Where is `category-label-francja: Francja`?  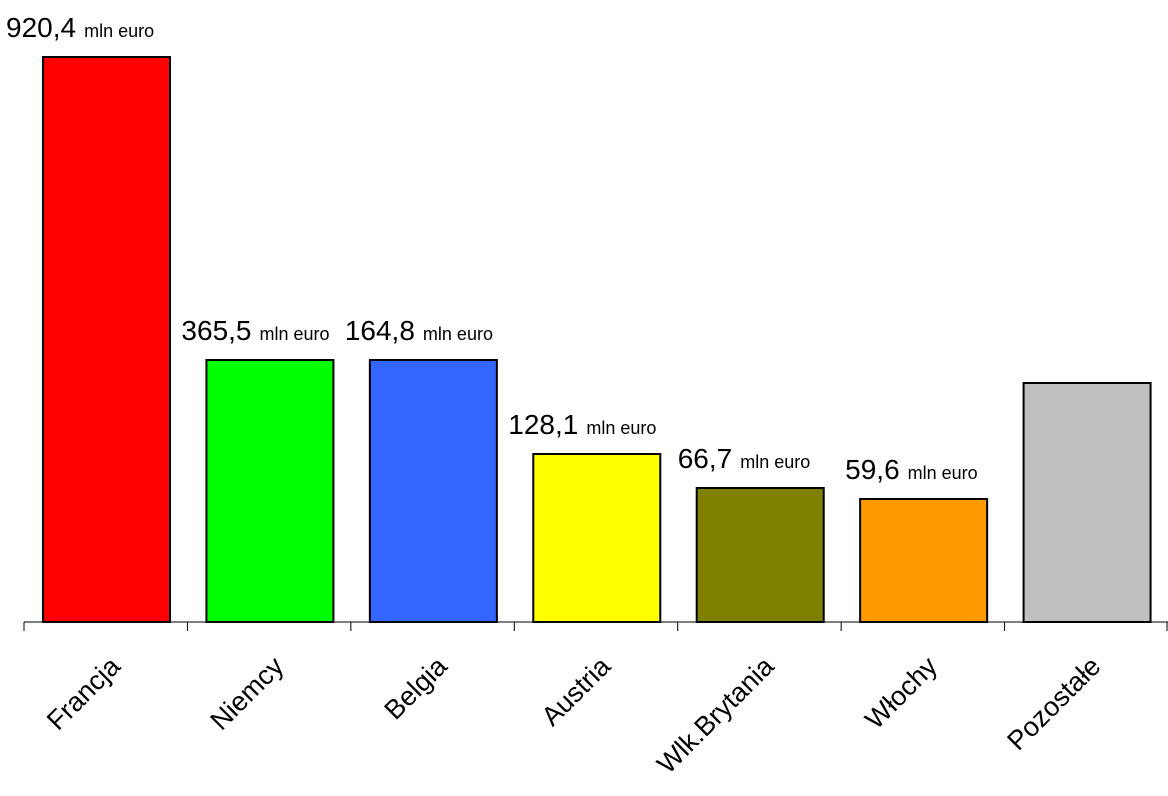
category-label-francja: Francja is located at coordinates (84, 693).